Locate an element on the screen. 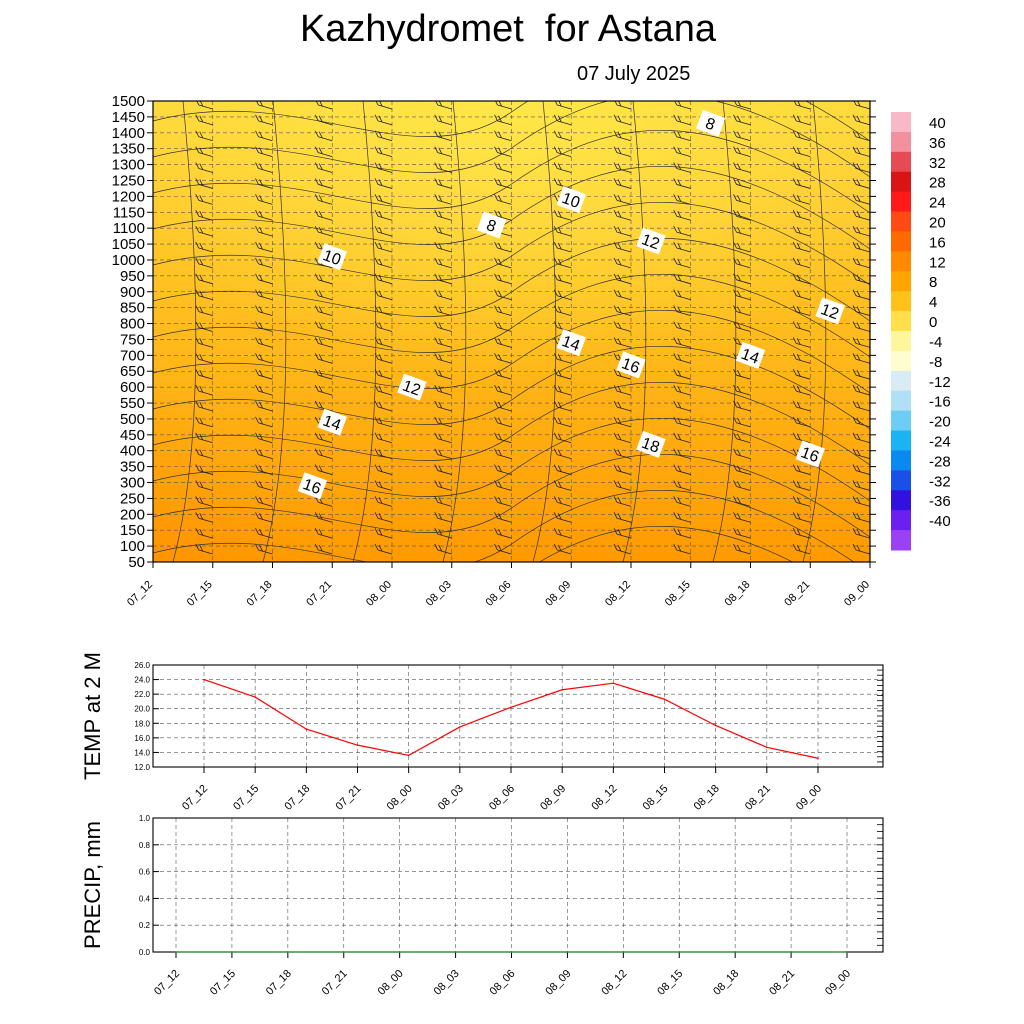  y-tick-label: 1150 is located at coordinates (129, 212).